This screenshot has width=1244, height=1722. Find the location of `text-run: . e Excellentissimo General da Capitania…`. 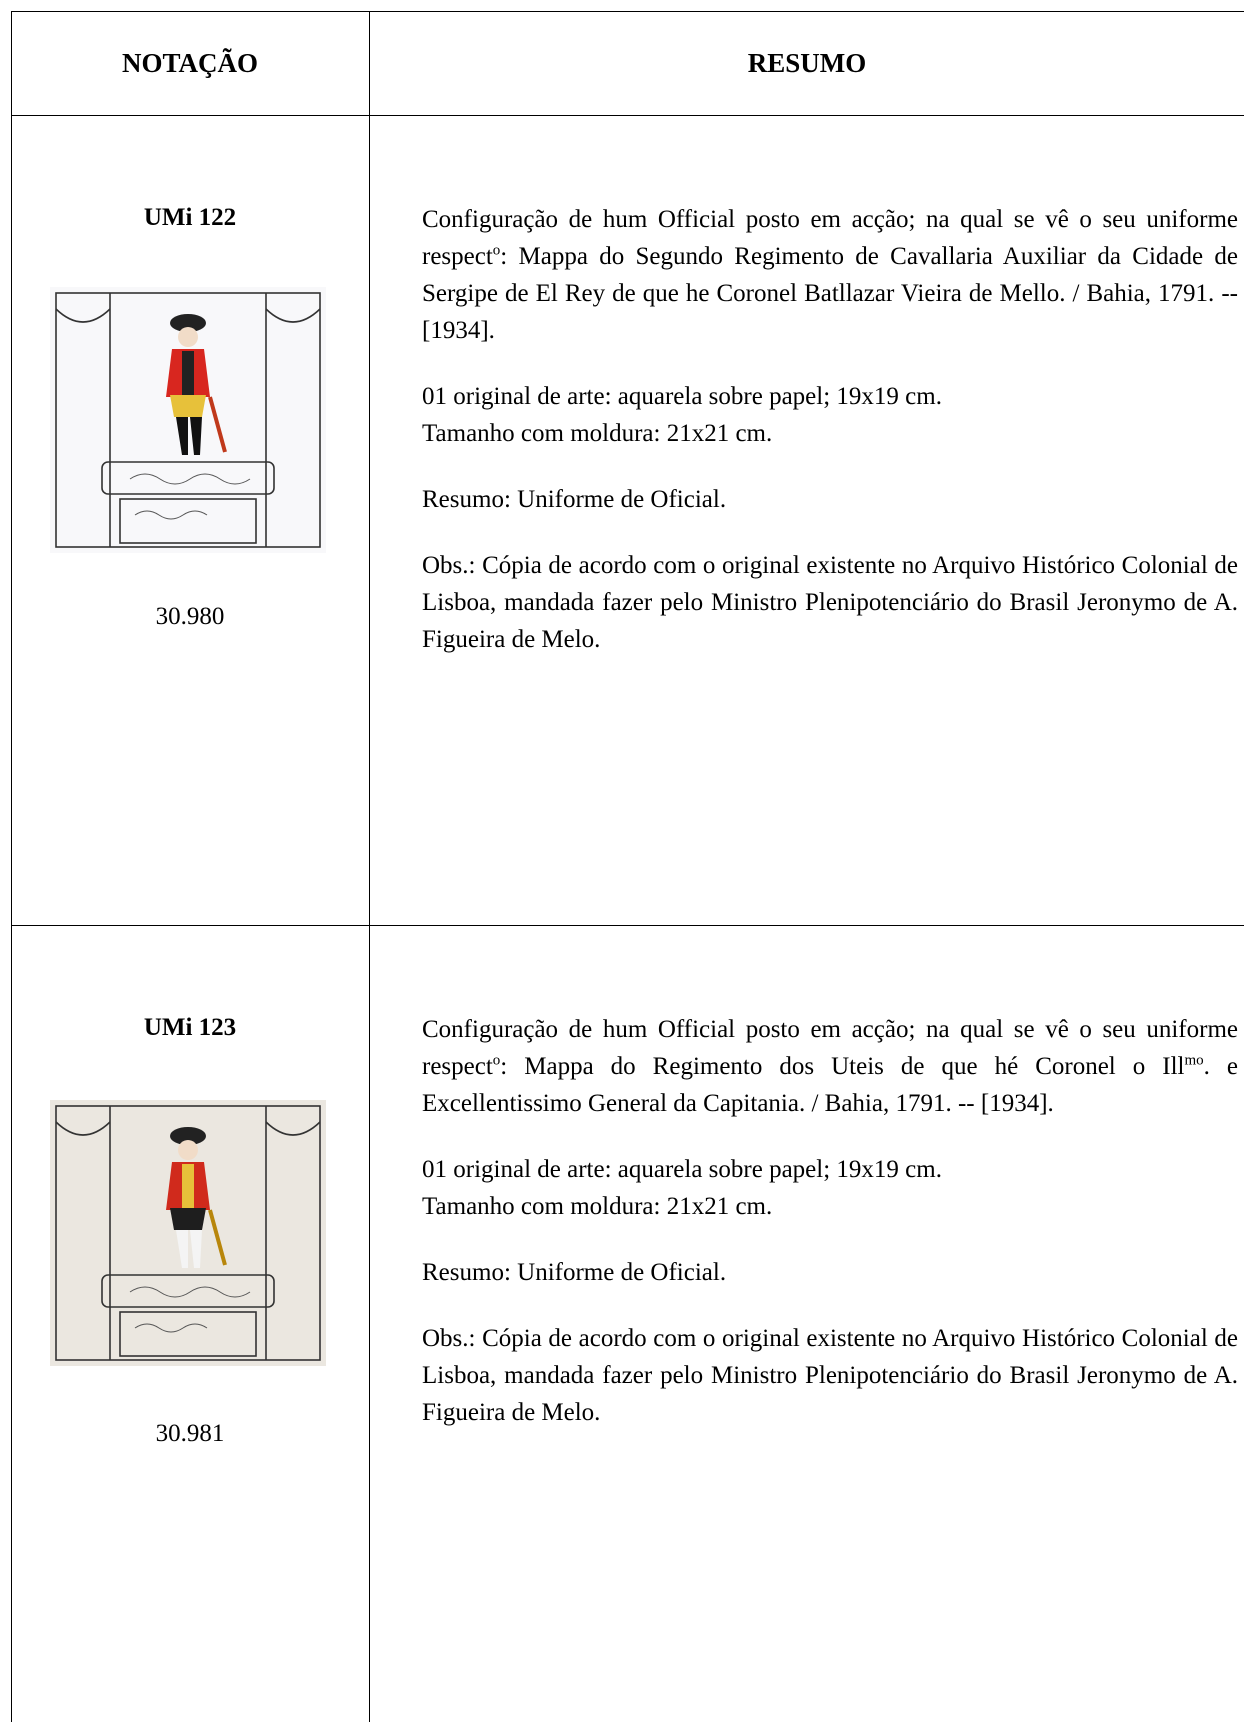

text-run: . e Excellentissimo General da Capitania… is located at coordinates (830, 1085).